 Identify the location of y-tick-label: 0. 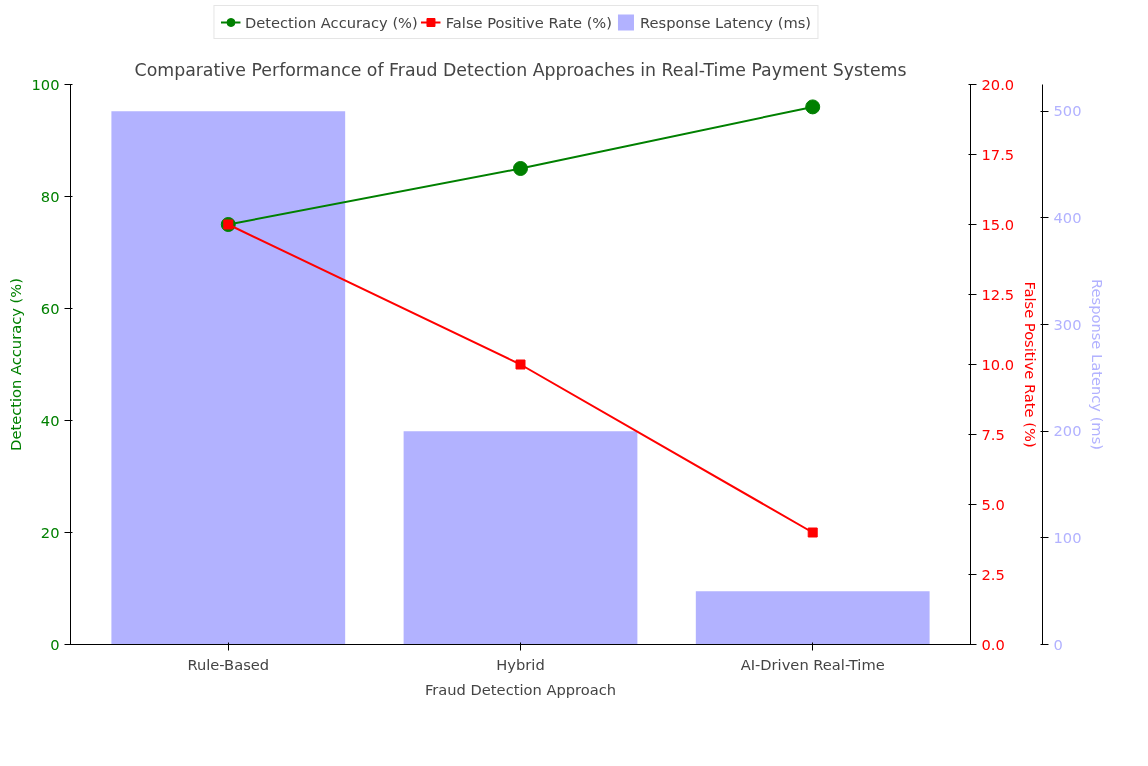
(55, 644).